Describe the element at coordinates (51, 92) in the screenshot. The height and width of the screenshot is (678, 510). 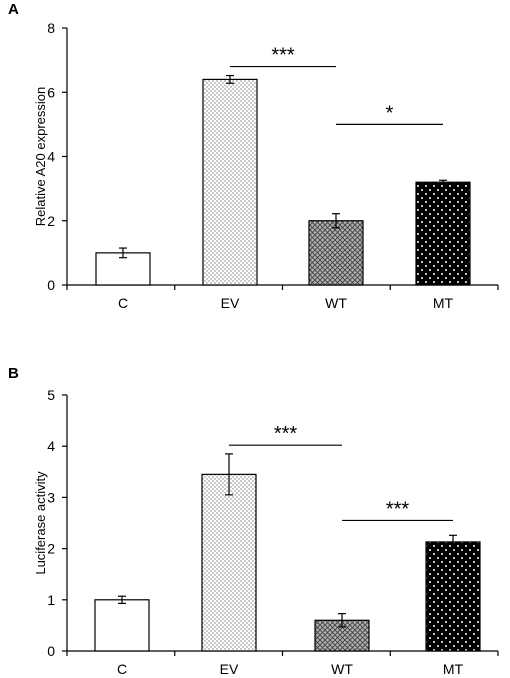
I see `y-tick-label: 6` at that location.